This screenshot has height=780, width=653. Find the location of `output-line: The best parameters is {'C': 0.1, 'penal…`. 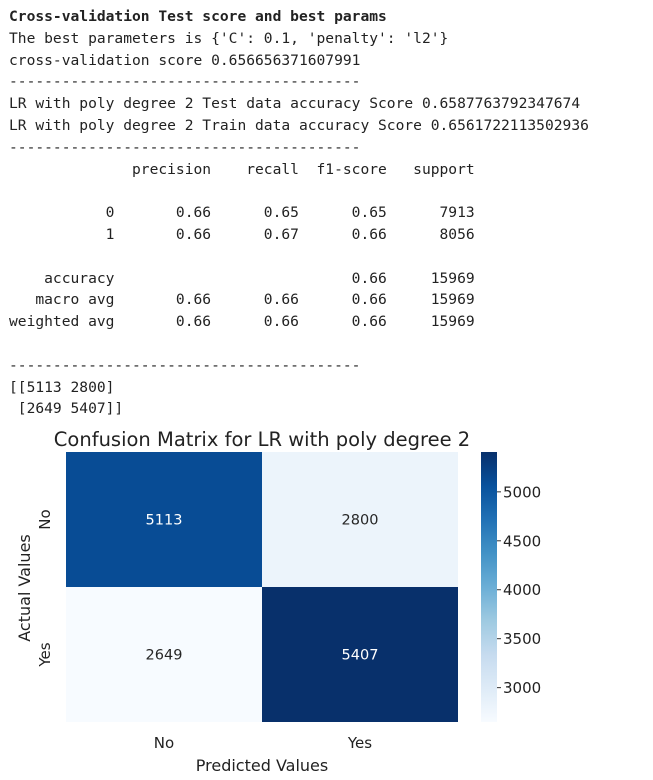

output-line: The best parameters is {'C': 0.1, 'penal… is located at coordinates (229, 38).